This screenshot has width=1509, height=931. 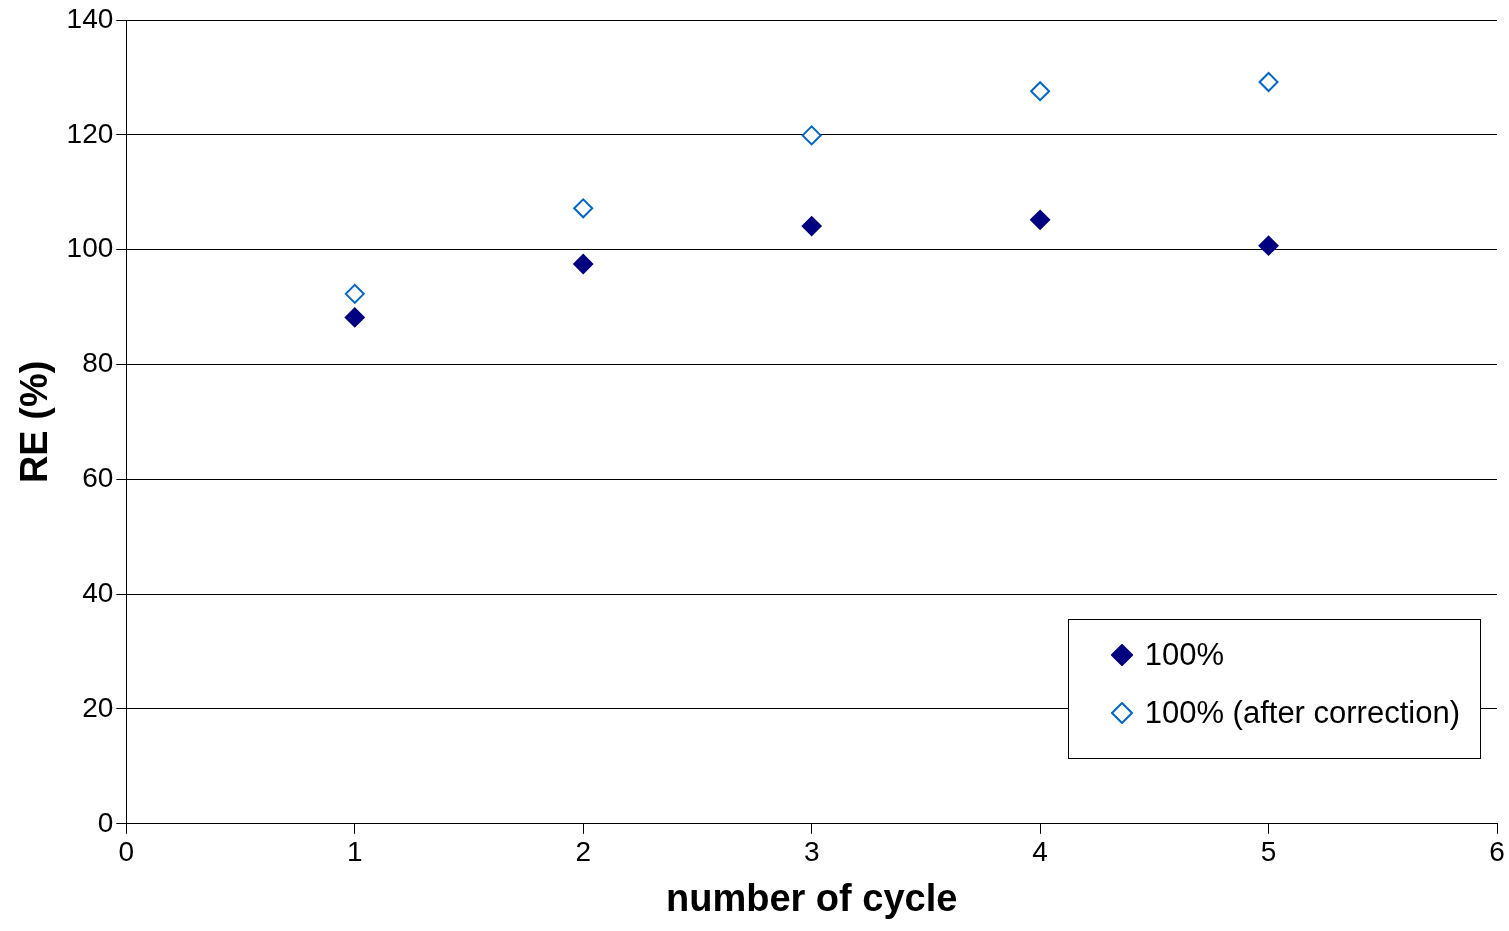 What do you see at coordinates (126, 852) in the screenshot?
I see `x-tick-label: 0` at bounding box center [126, 852].